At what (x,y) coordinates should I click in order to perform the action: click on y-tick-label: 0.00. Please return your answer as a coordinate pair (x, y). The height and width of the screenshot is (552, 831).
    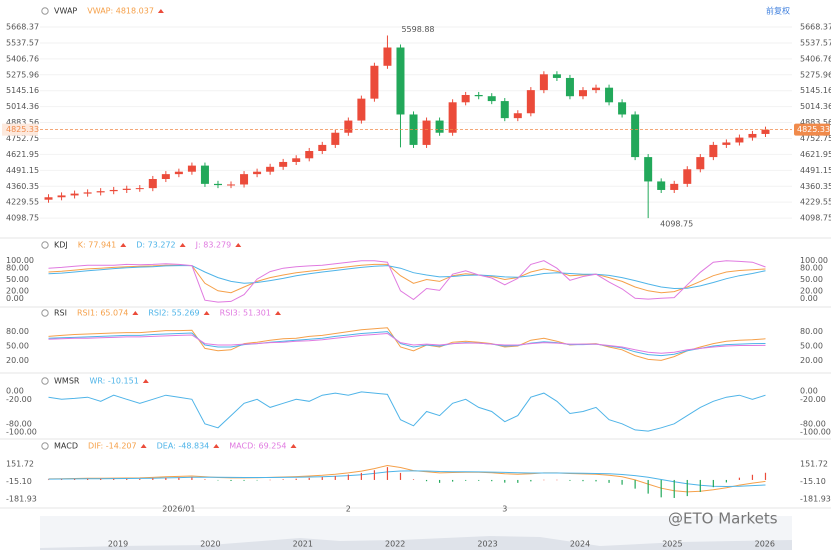
    Looking at the image, I should click on (15, 298).